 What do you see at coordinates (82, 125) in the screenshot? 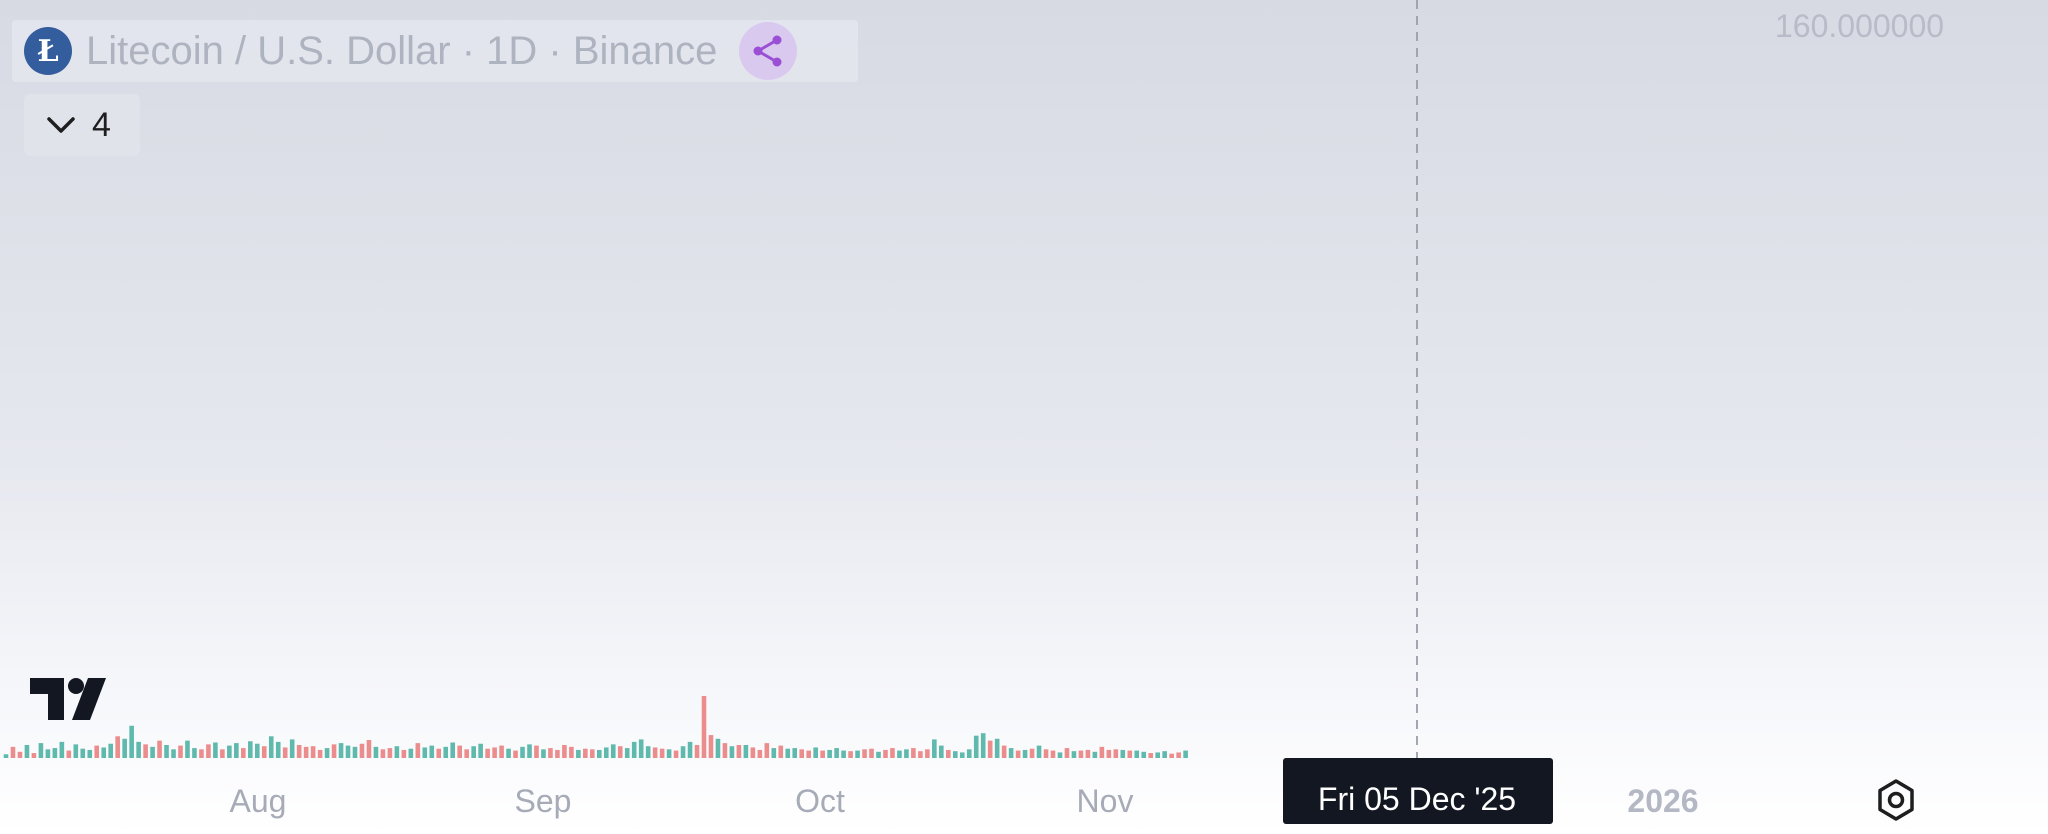
I see `indicators-toggle-button: 4` at bounding box center [82, 125].